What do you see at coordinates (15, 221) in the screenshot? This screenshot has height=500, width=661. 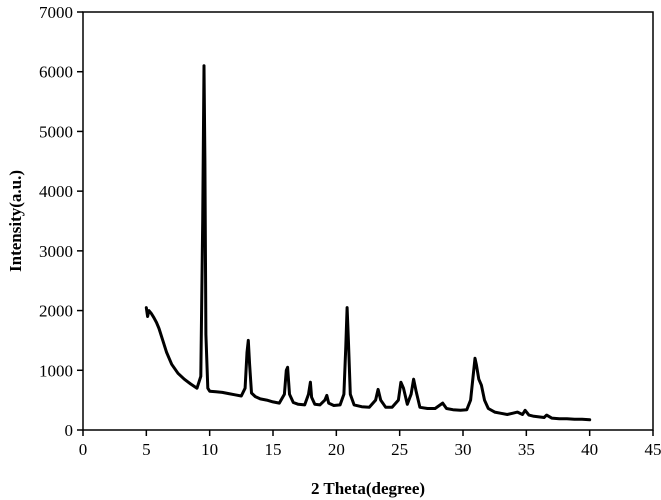 I see `y-axis-title: Intensity(a.u.)` at bounding box center [15, 221].